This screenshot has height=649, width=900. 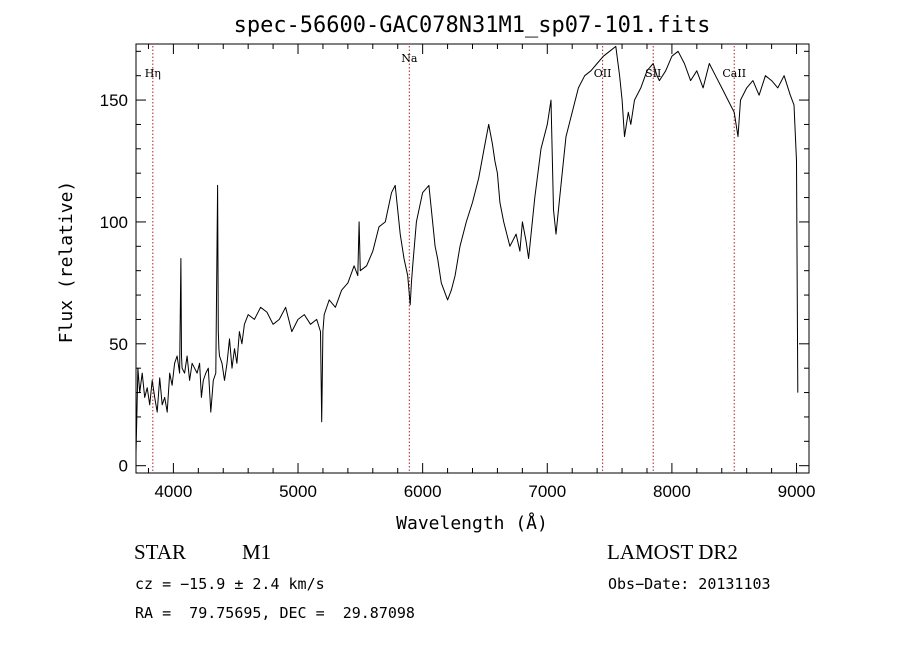 What do you see at coordinates (114, 100) in the screenshot?
I see `y-tick-label: 150` at bounding box center [114, 100].